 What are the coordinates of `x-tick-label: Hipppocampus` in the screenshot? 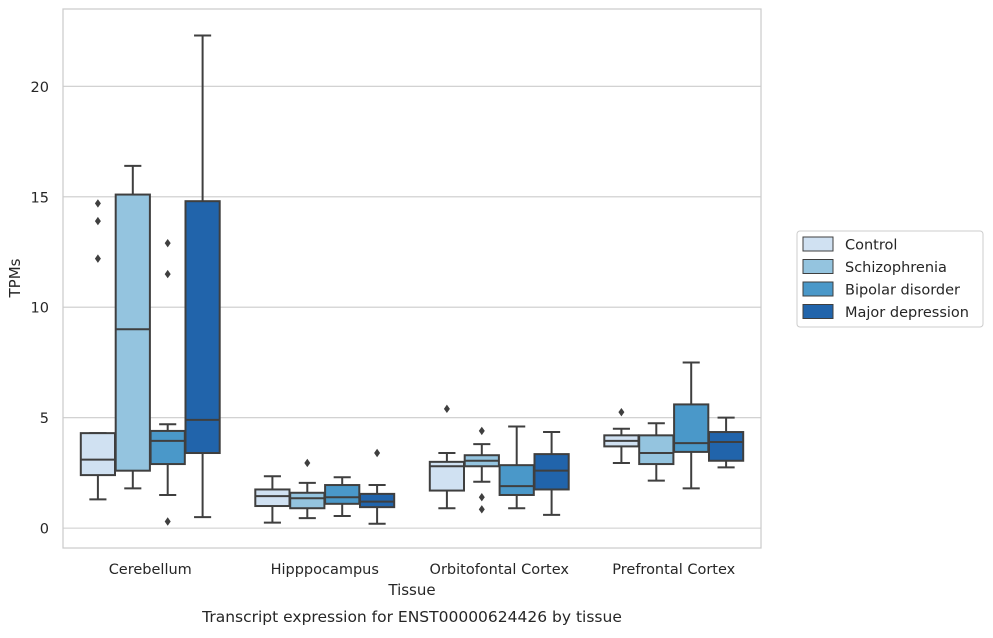 It's located at (325, 570).